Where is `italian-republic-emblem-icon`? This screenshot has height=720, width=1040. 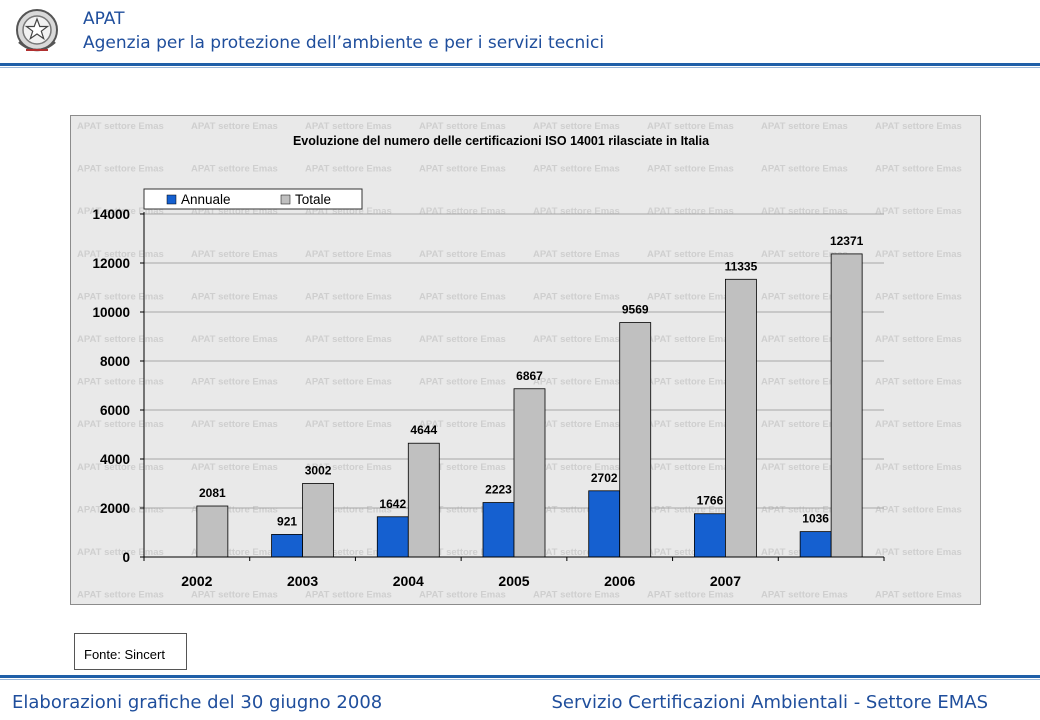 italian-republic-emblem-icon is located at coordinates (37, 30).